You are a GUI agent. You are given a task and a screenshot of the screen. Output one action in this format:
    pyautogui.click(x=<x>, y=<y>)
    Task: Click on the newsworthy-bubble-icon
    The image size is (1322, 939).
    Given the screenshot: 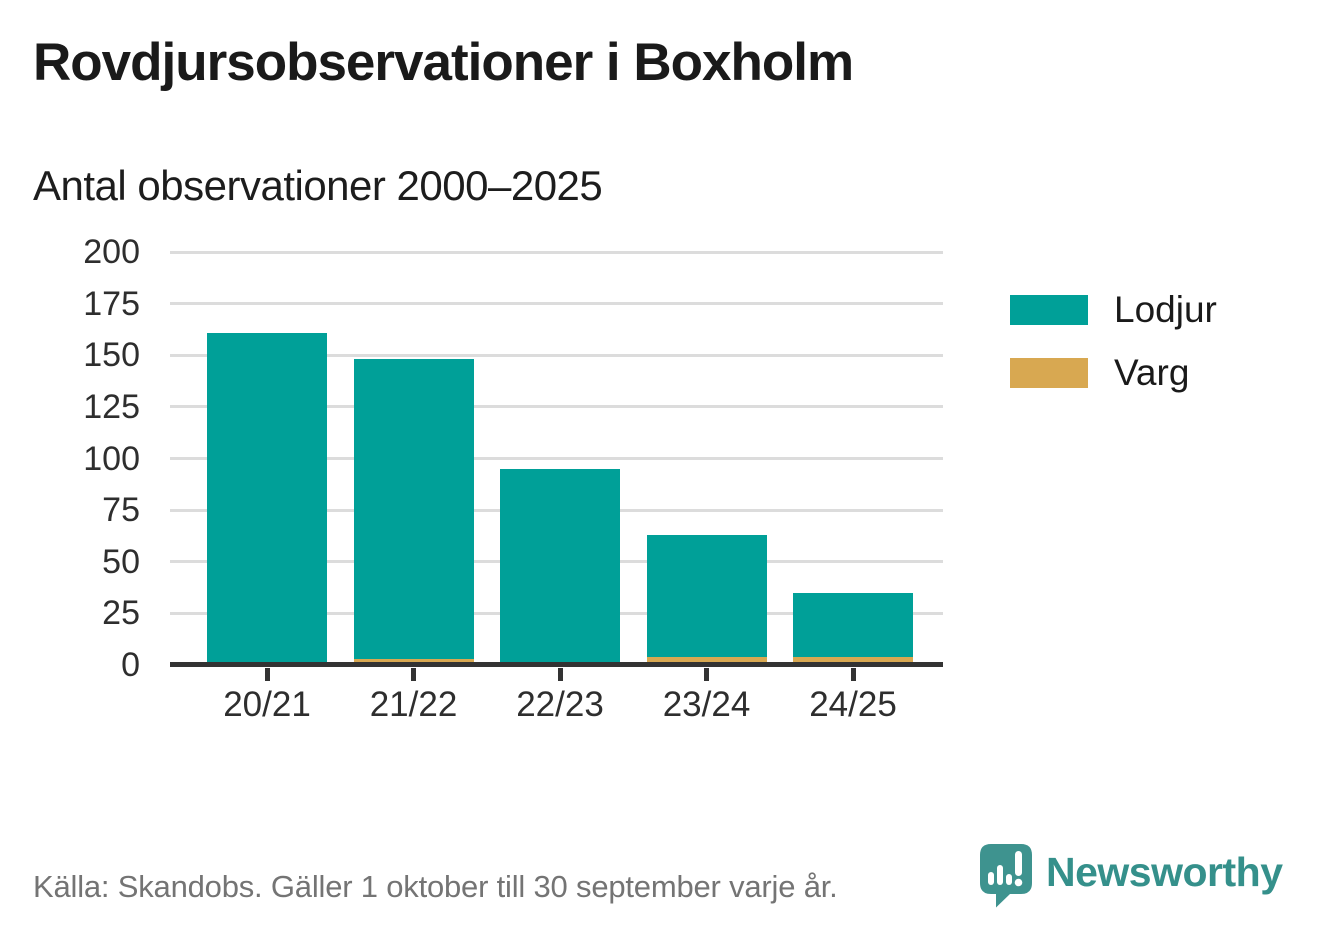 What is the action you would take?
    pyautogui.click(x=1006, y=876)
    